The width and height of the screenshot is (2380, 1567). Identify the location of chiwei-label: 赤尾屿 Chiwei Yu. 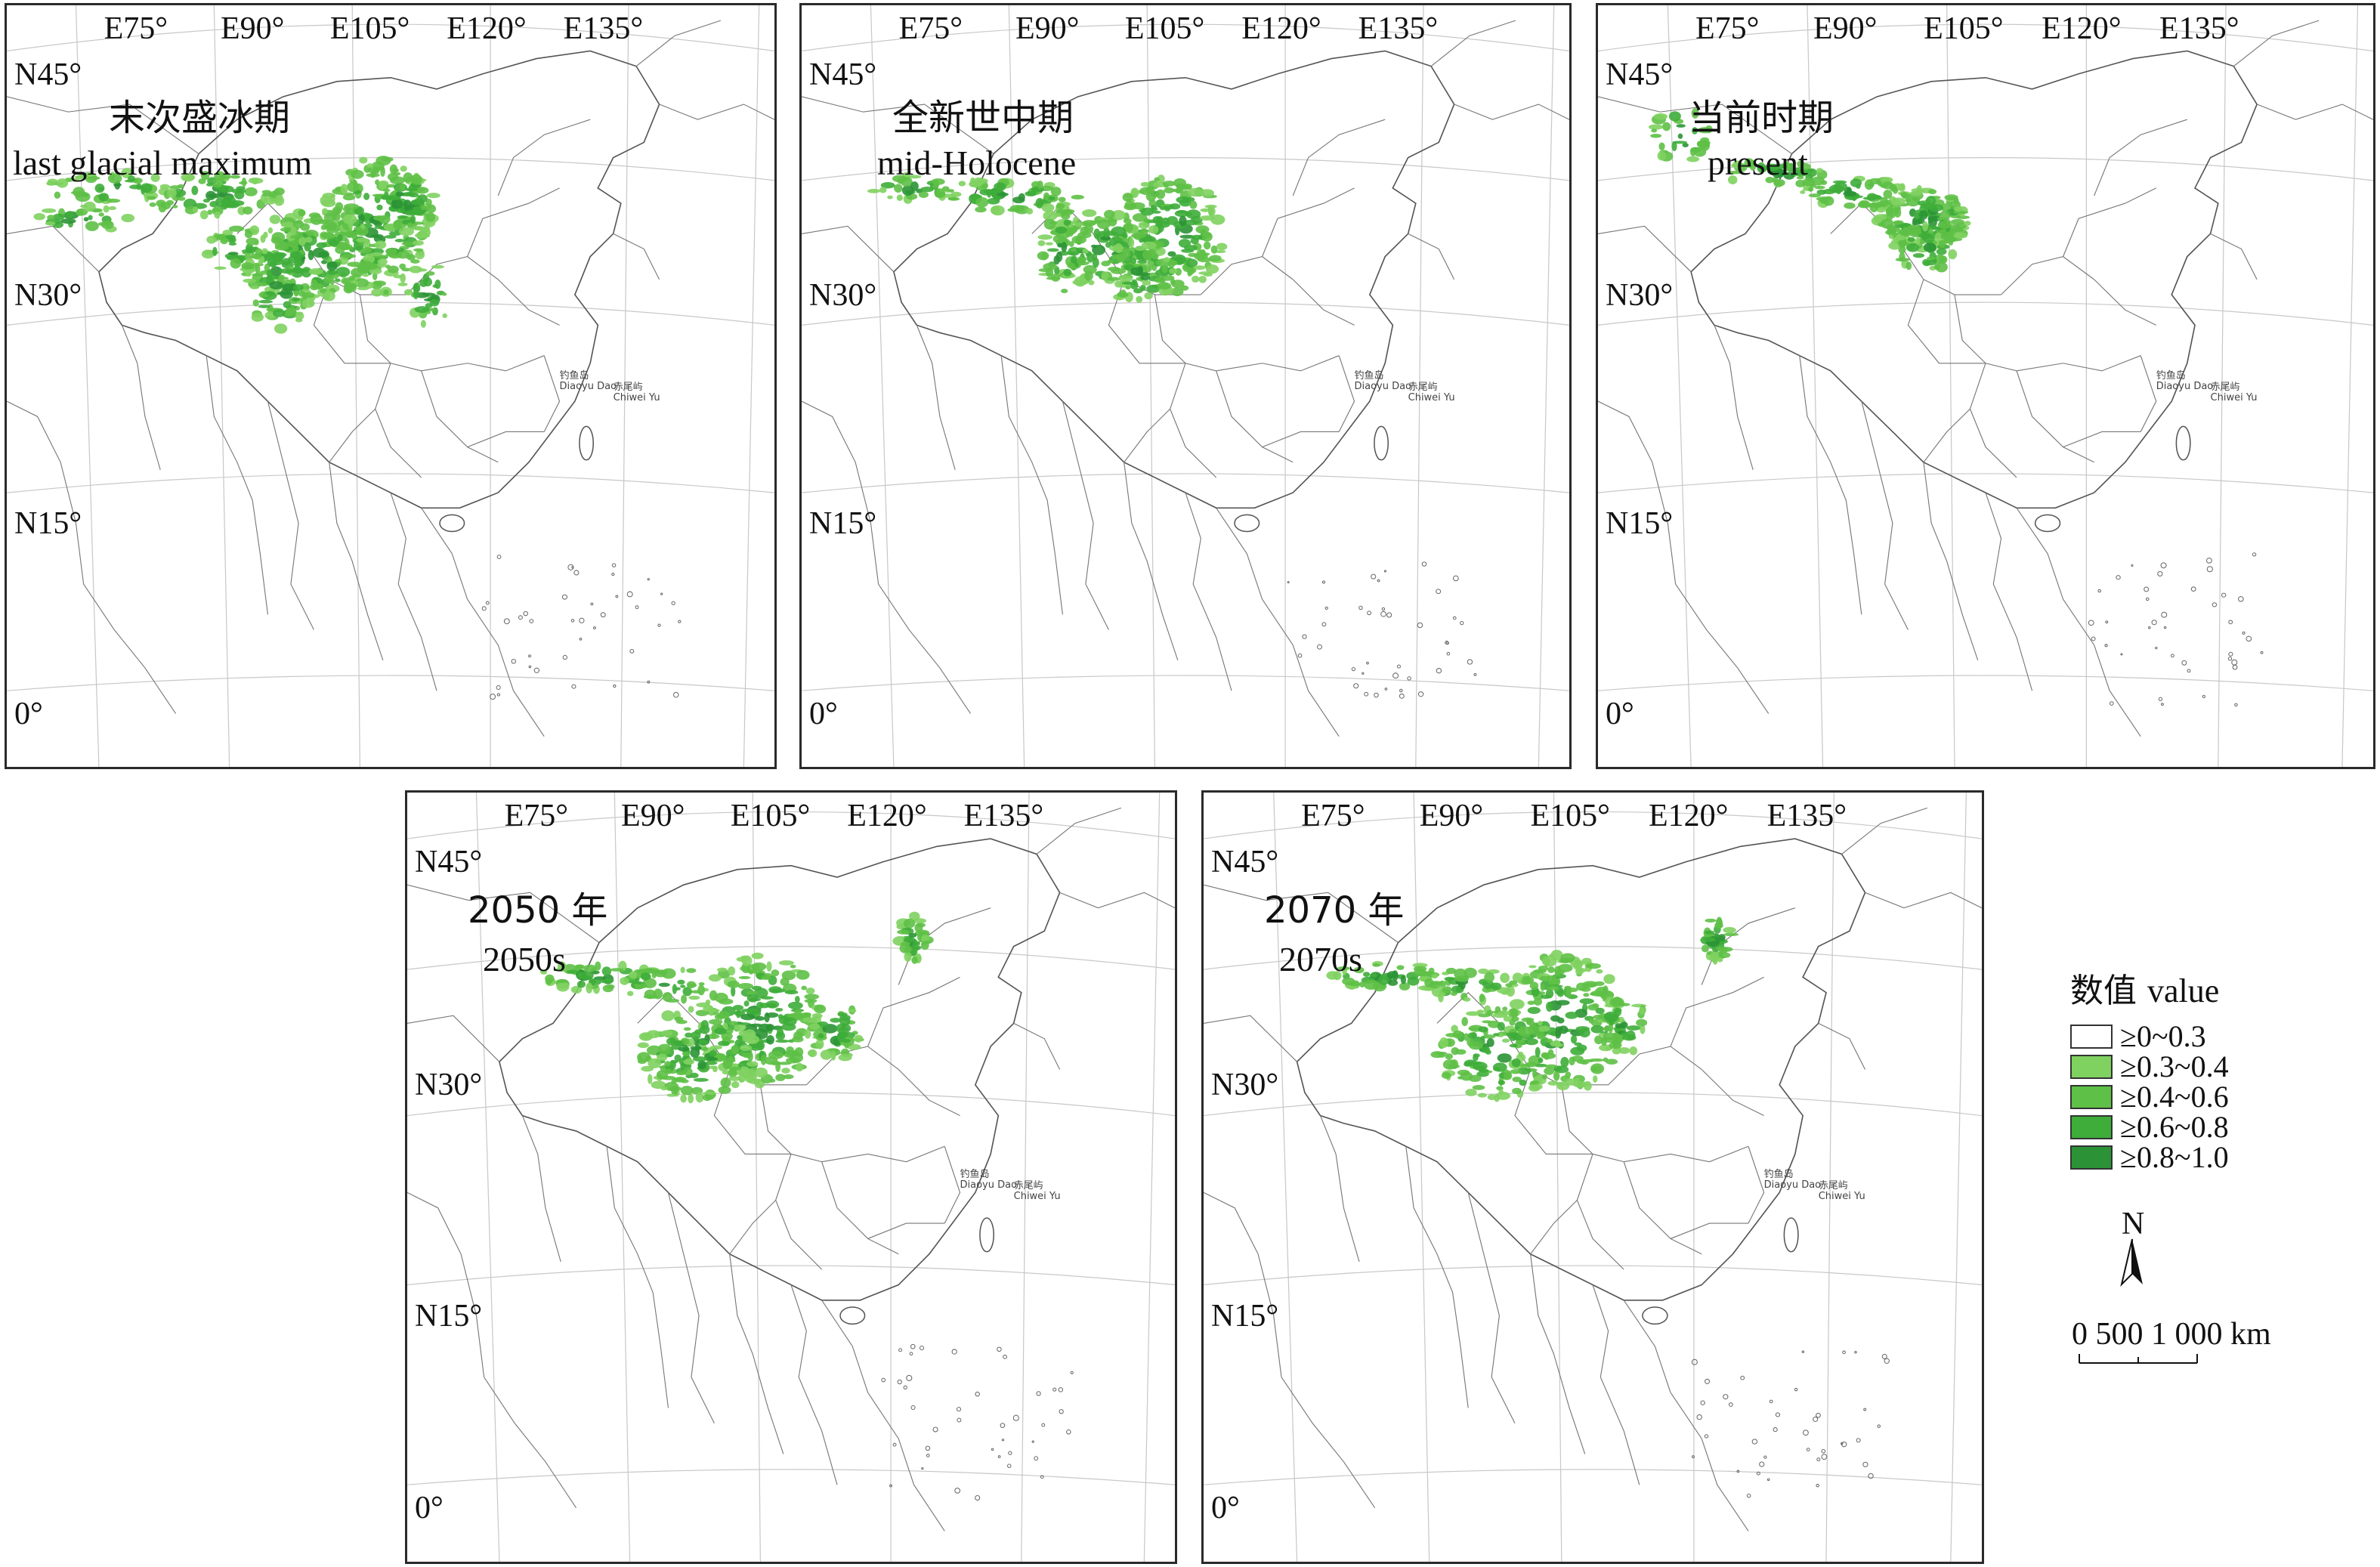
(2234, 393).